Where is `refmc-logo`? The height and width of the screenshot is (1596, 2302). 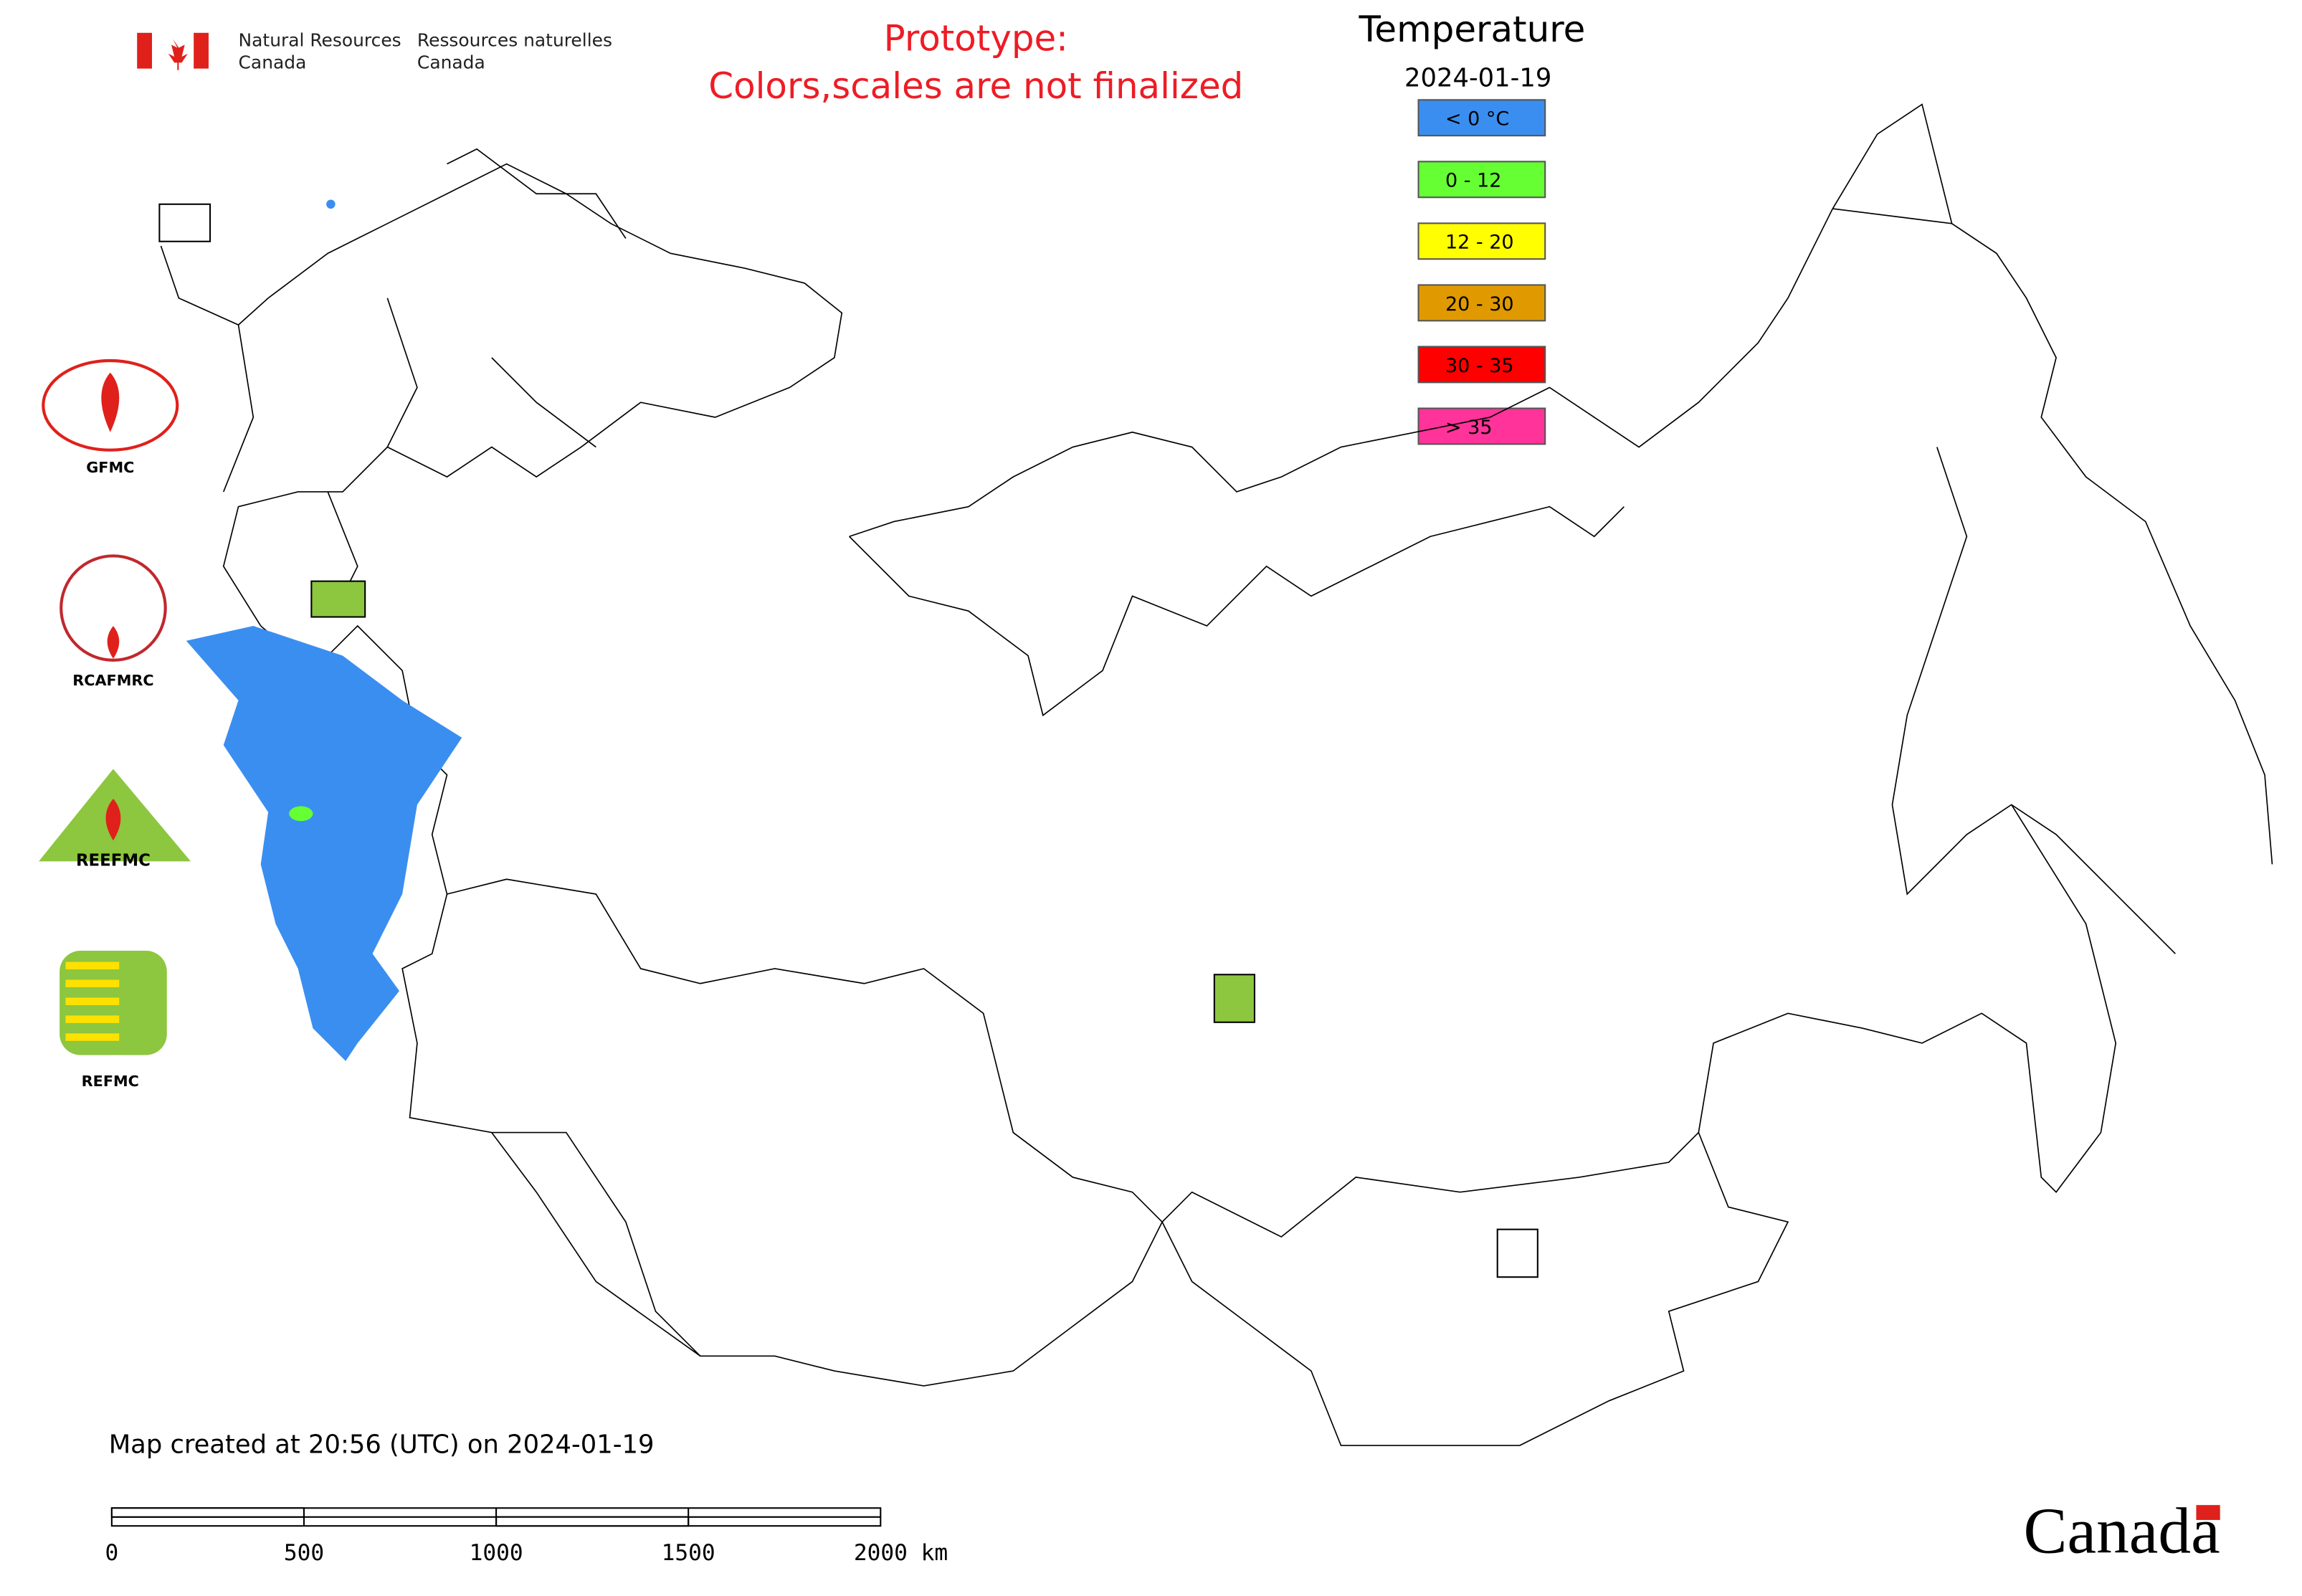
refmc-logo is located at coordinates (113, 1003).